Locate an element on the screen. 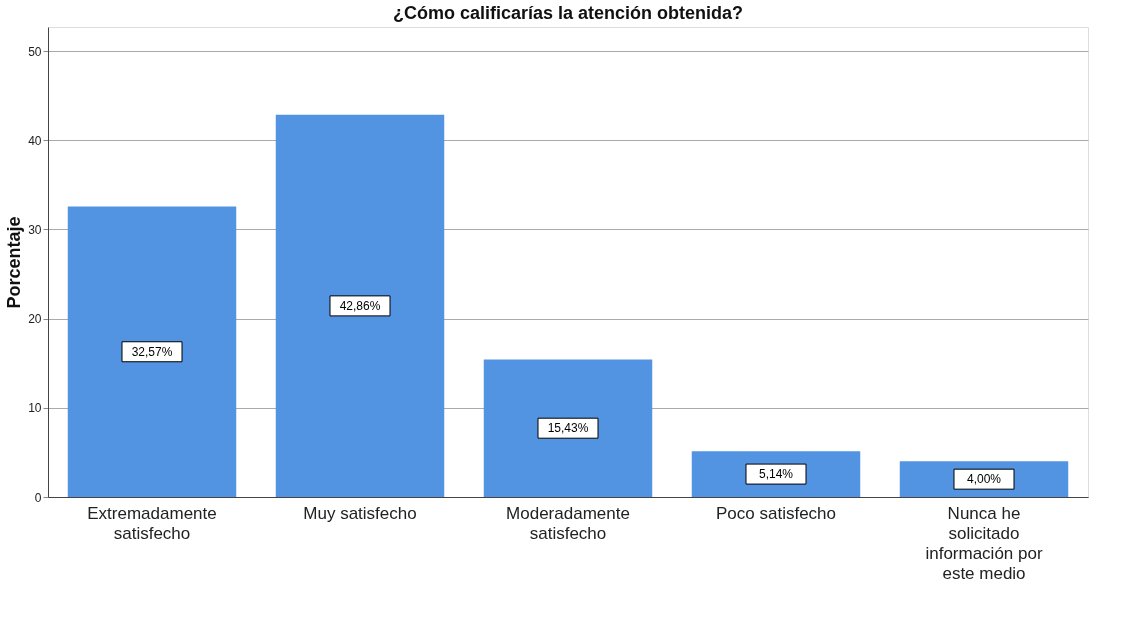 The width and height of the screenshot is (1129, 621). x-tick-label: Muy satisfecho is located at coordinates (360, 513).